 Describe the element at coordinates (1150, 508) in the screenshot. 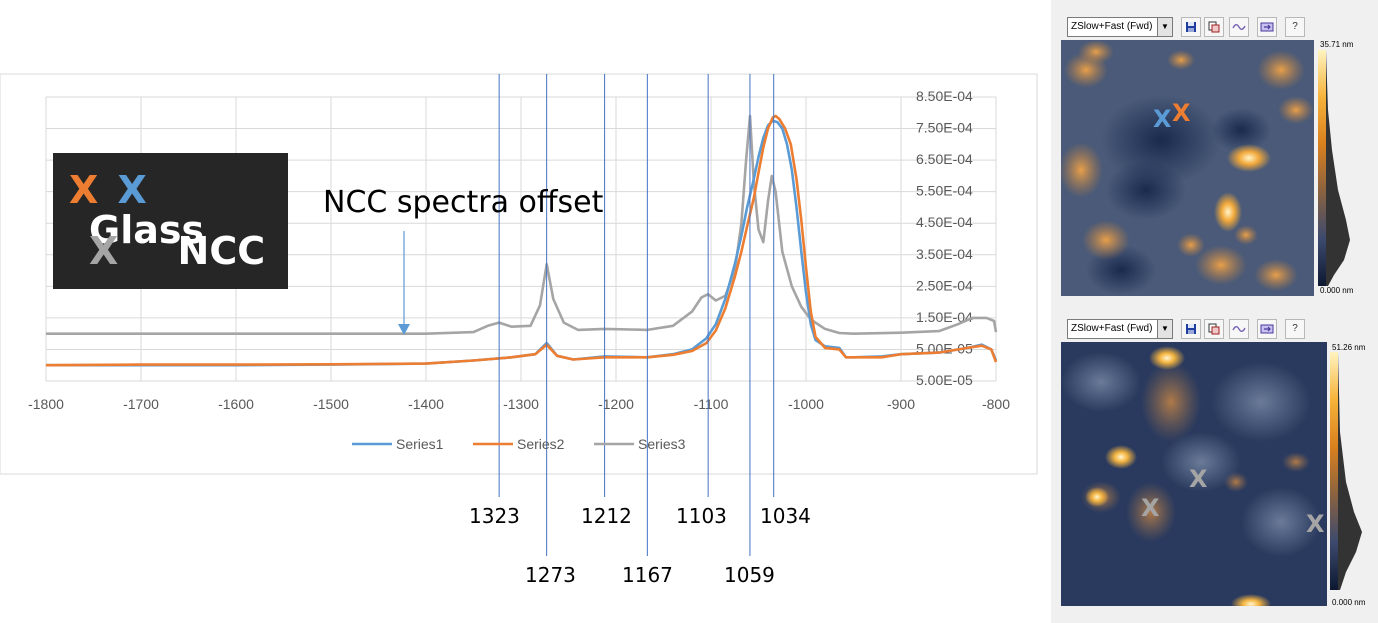

I see `afm-marker-gray-2: X` at that location.